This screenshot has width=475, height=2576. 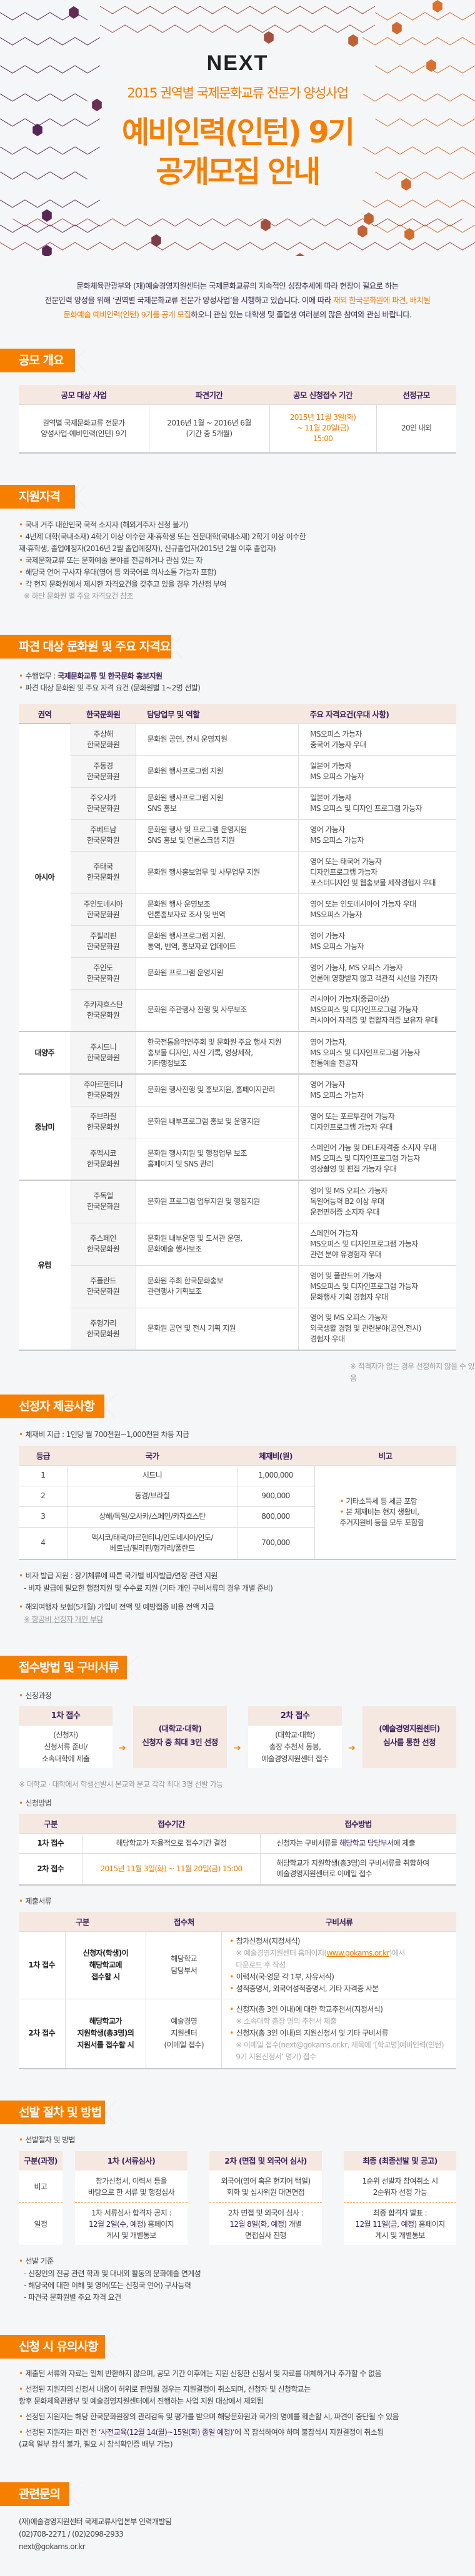 I want to click on center-requirements: 영어 또는 포르투갈어 가능자 디자인프로그램 가능자 우대, so click(x=377, y=1121).